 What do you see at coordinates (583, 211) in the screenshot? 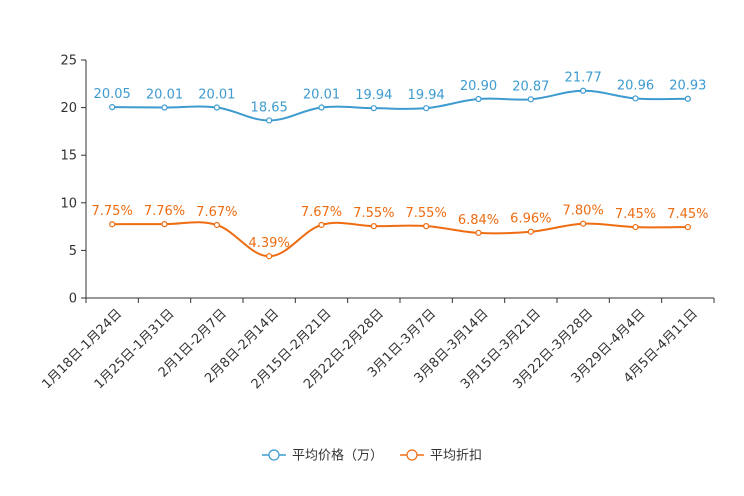
I see `data-label: 7.80%` at bounding box center [583, 211].